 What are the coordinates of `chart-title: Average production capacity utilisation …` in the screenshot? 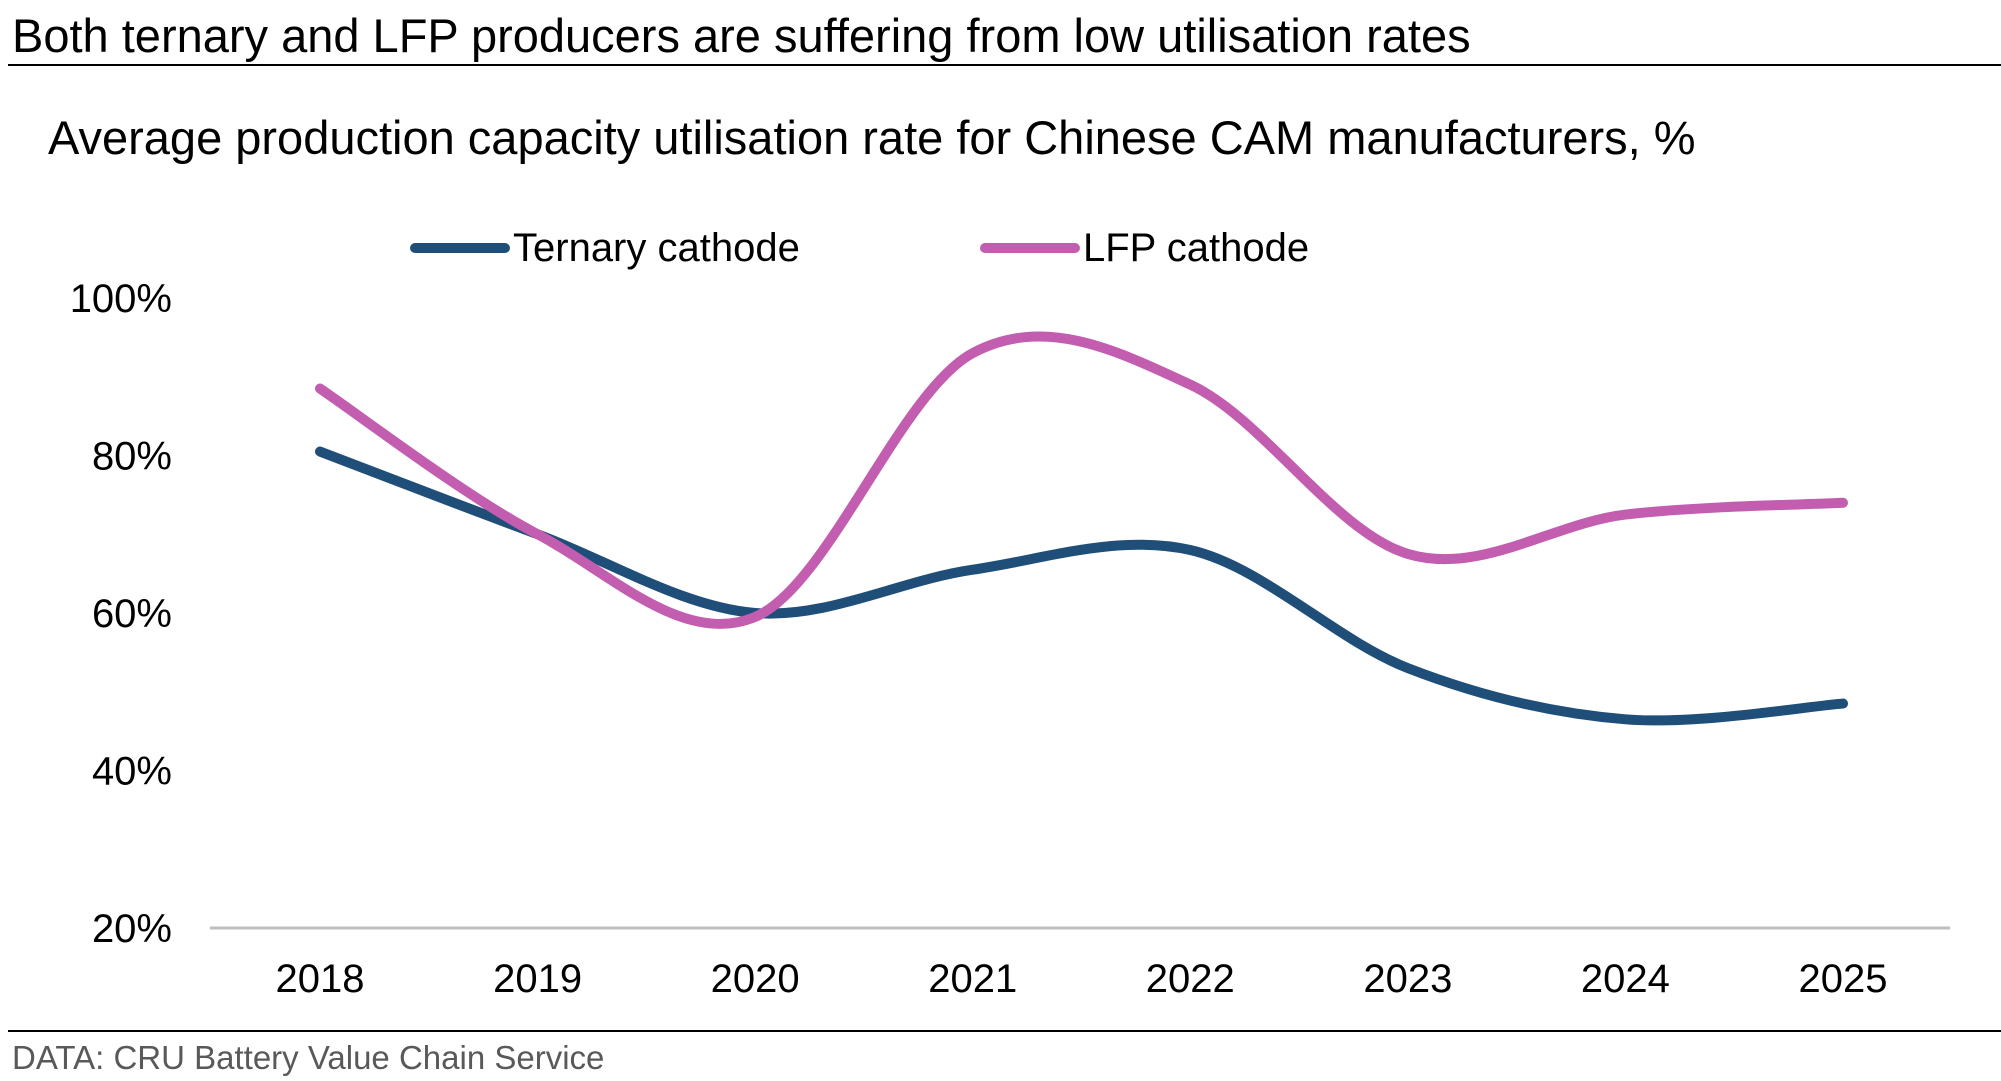 It's located at (872, 137).